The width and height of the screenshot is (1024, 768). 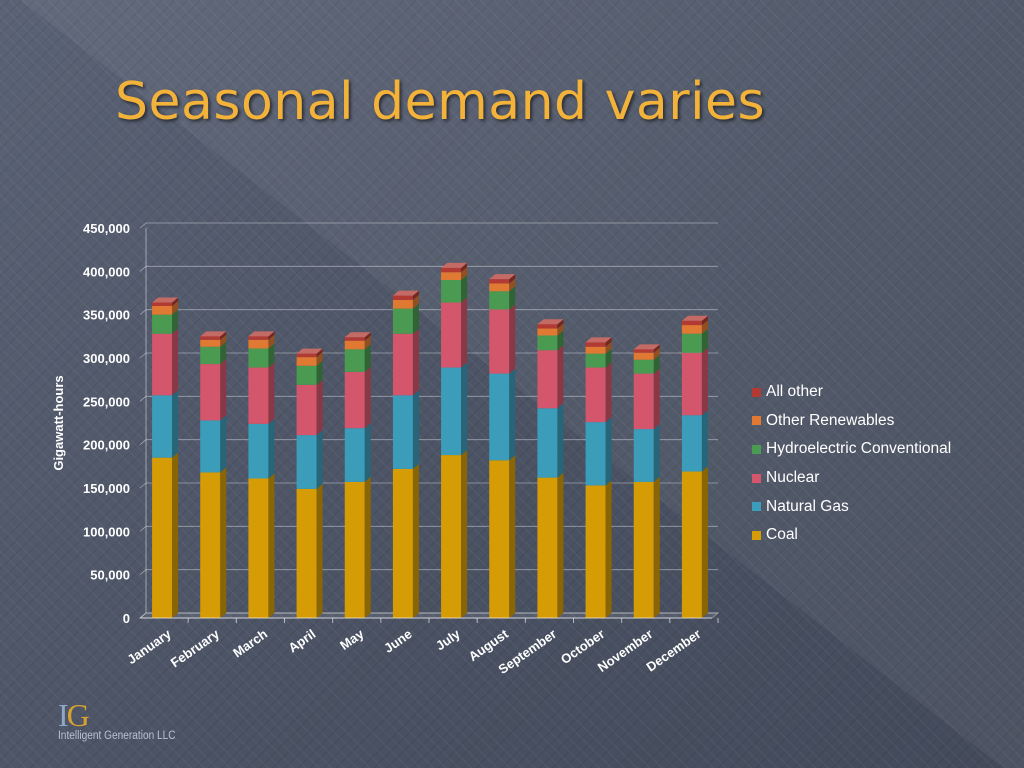 What do you see at coordinates (106, 488) in the screenshot?
I see `y-tick-label: 150,000` at bounding box center [106, 488].